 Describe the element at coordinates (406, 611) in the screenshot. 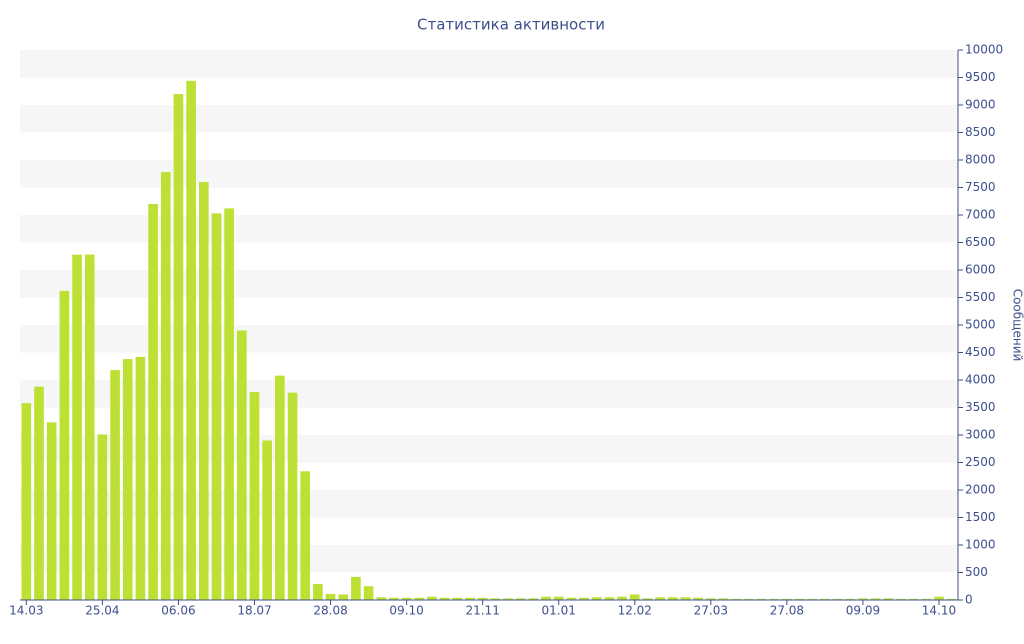

I see `x-tick-label: 09.10` at that location.